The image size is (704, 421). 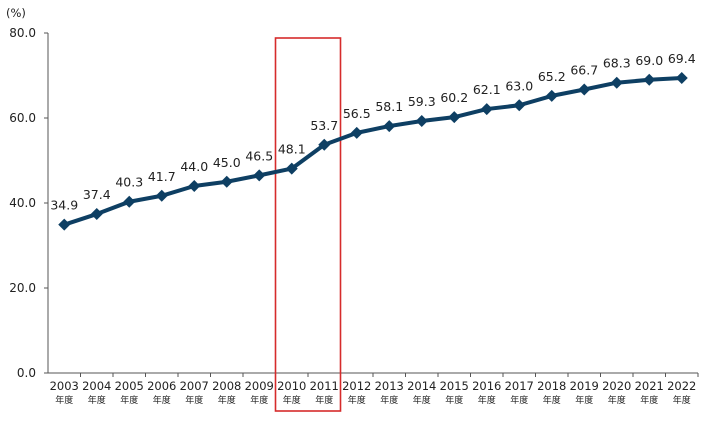 What do you see at coordinates (22, 288) in the screenshot?
I see `y-tick-label: 20.0` at bounding box center [22, 288].